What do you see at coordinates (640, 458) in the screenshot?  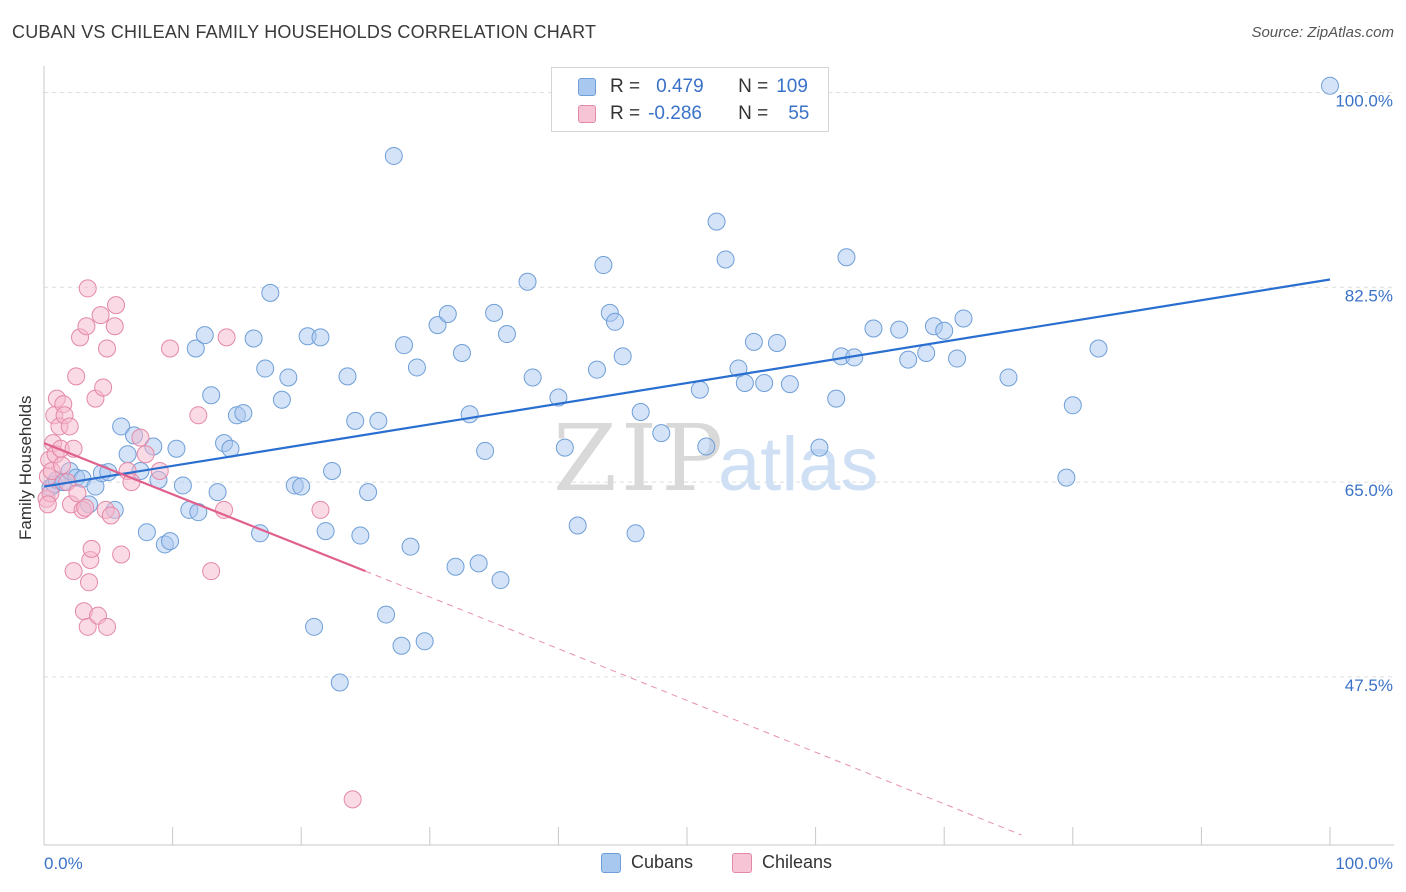 I see `watermark-zip: ZIP` at bounding box center [640, 458].